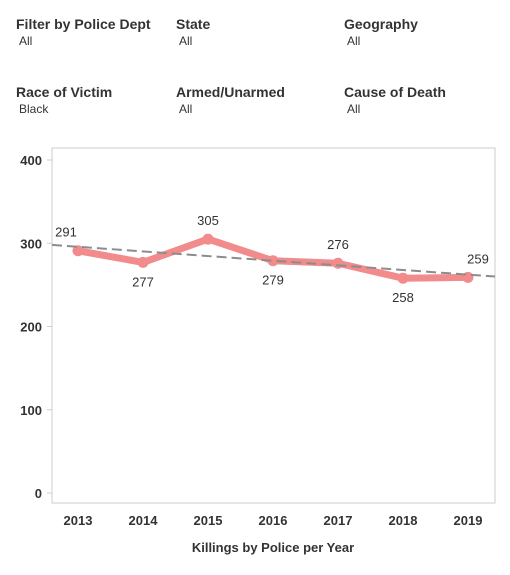 The image size is (510, 575). I want to click on data-label: 258, so click(403, 297).